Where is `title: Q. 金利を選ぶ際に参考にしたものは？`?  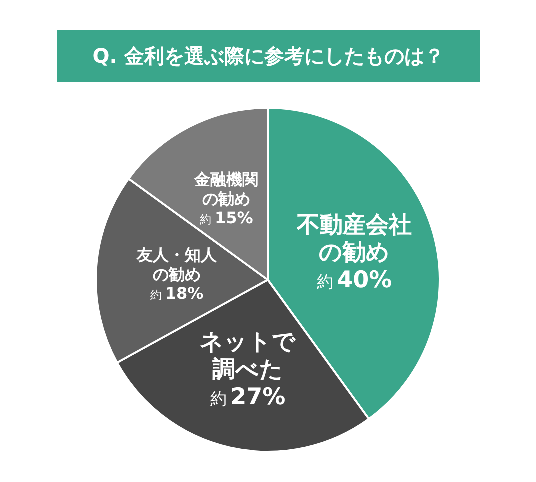 title: Q. 金利を選ぶ際に参考にしたものは？ is located at coordinates (268, 56).